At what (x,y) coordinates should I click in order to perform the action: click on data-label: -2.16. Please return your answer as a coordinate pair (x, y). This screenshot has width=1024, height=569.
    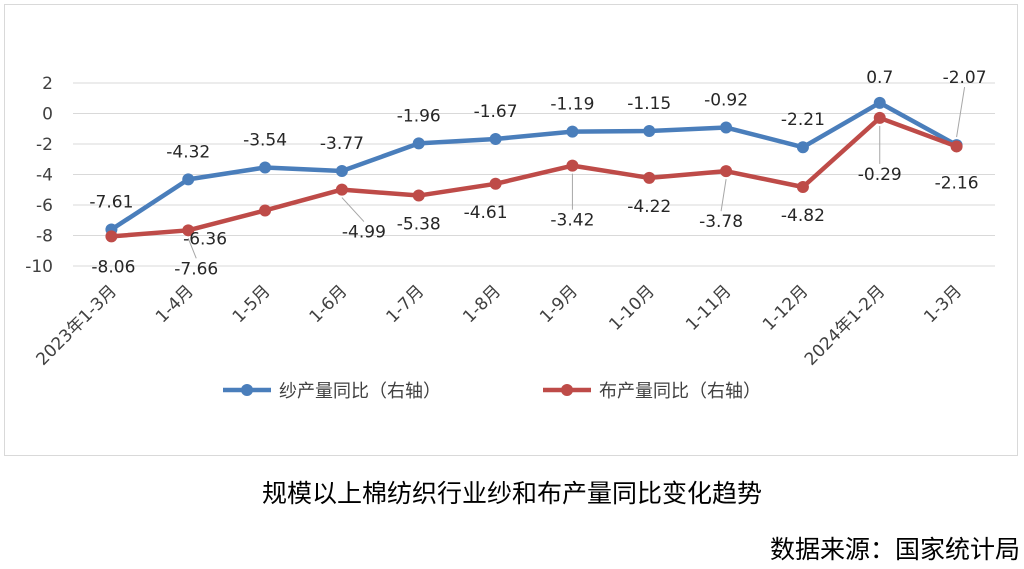
    Looking at the image, I should click on (957, 183).